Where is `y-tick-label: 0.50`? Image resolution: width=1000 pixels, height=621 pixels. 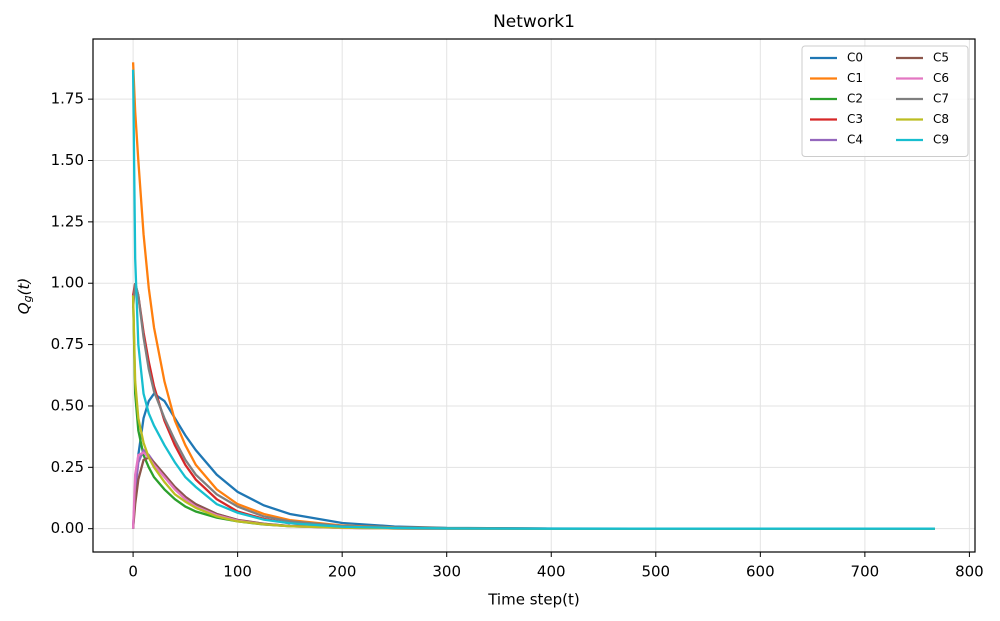 y-tick-label: 0.50 is located at coordinates (67, 405).